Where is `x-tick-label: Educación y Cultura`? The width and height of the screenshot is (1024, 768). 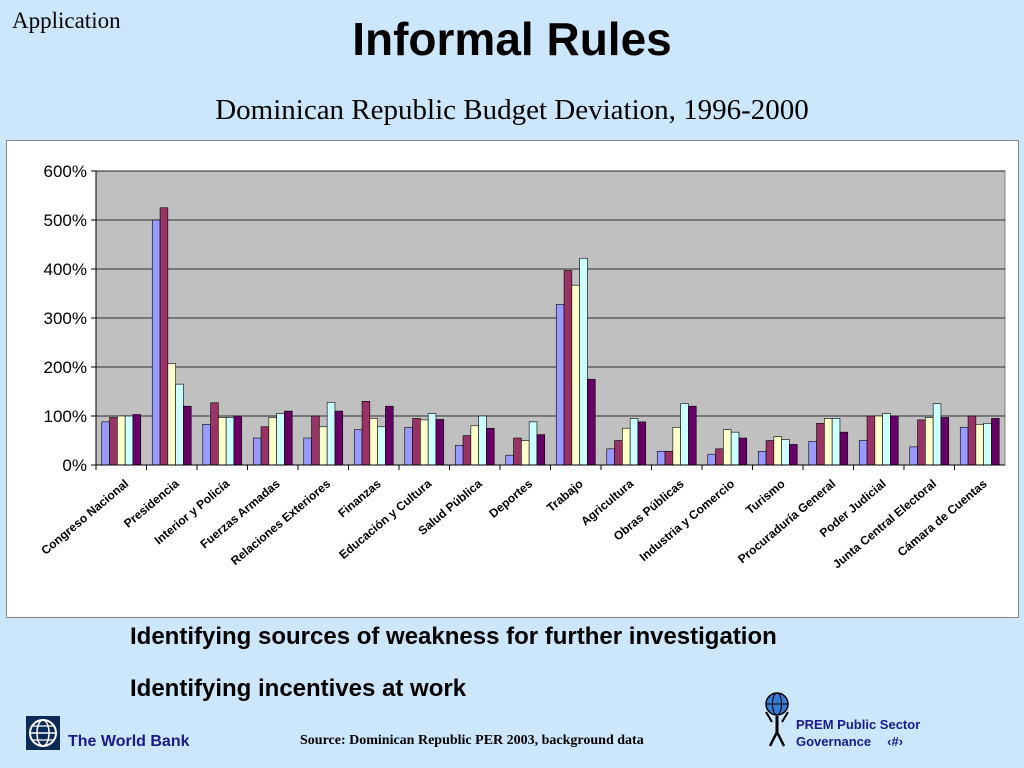 x-tick-label: Educación y Cultura is located at coordinates (385, 519).